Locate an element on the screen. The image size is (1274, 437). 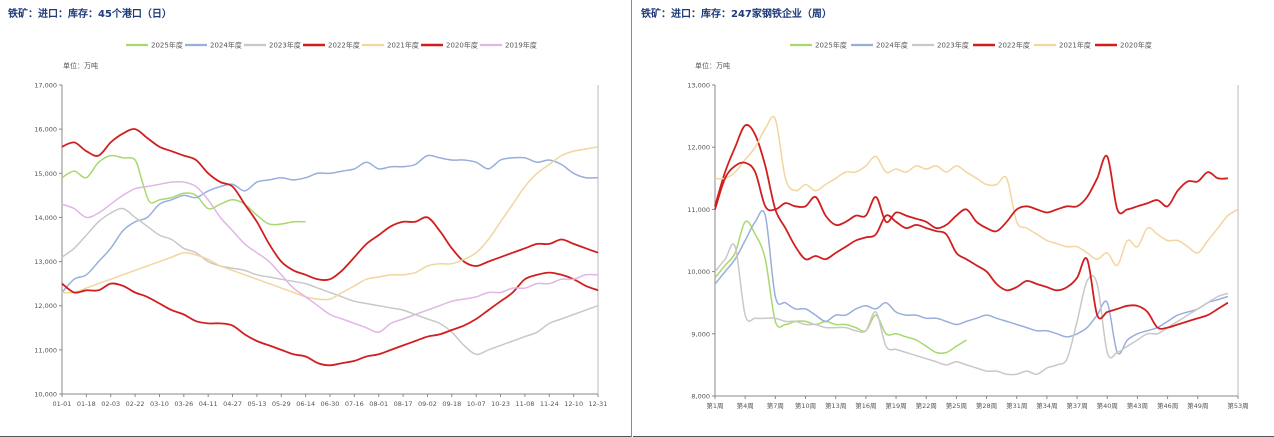
right-y-tick-label: 10,000 is located at coordinates (698, 272).